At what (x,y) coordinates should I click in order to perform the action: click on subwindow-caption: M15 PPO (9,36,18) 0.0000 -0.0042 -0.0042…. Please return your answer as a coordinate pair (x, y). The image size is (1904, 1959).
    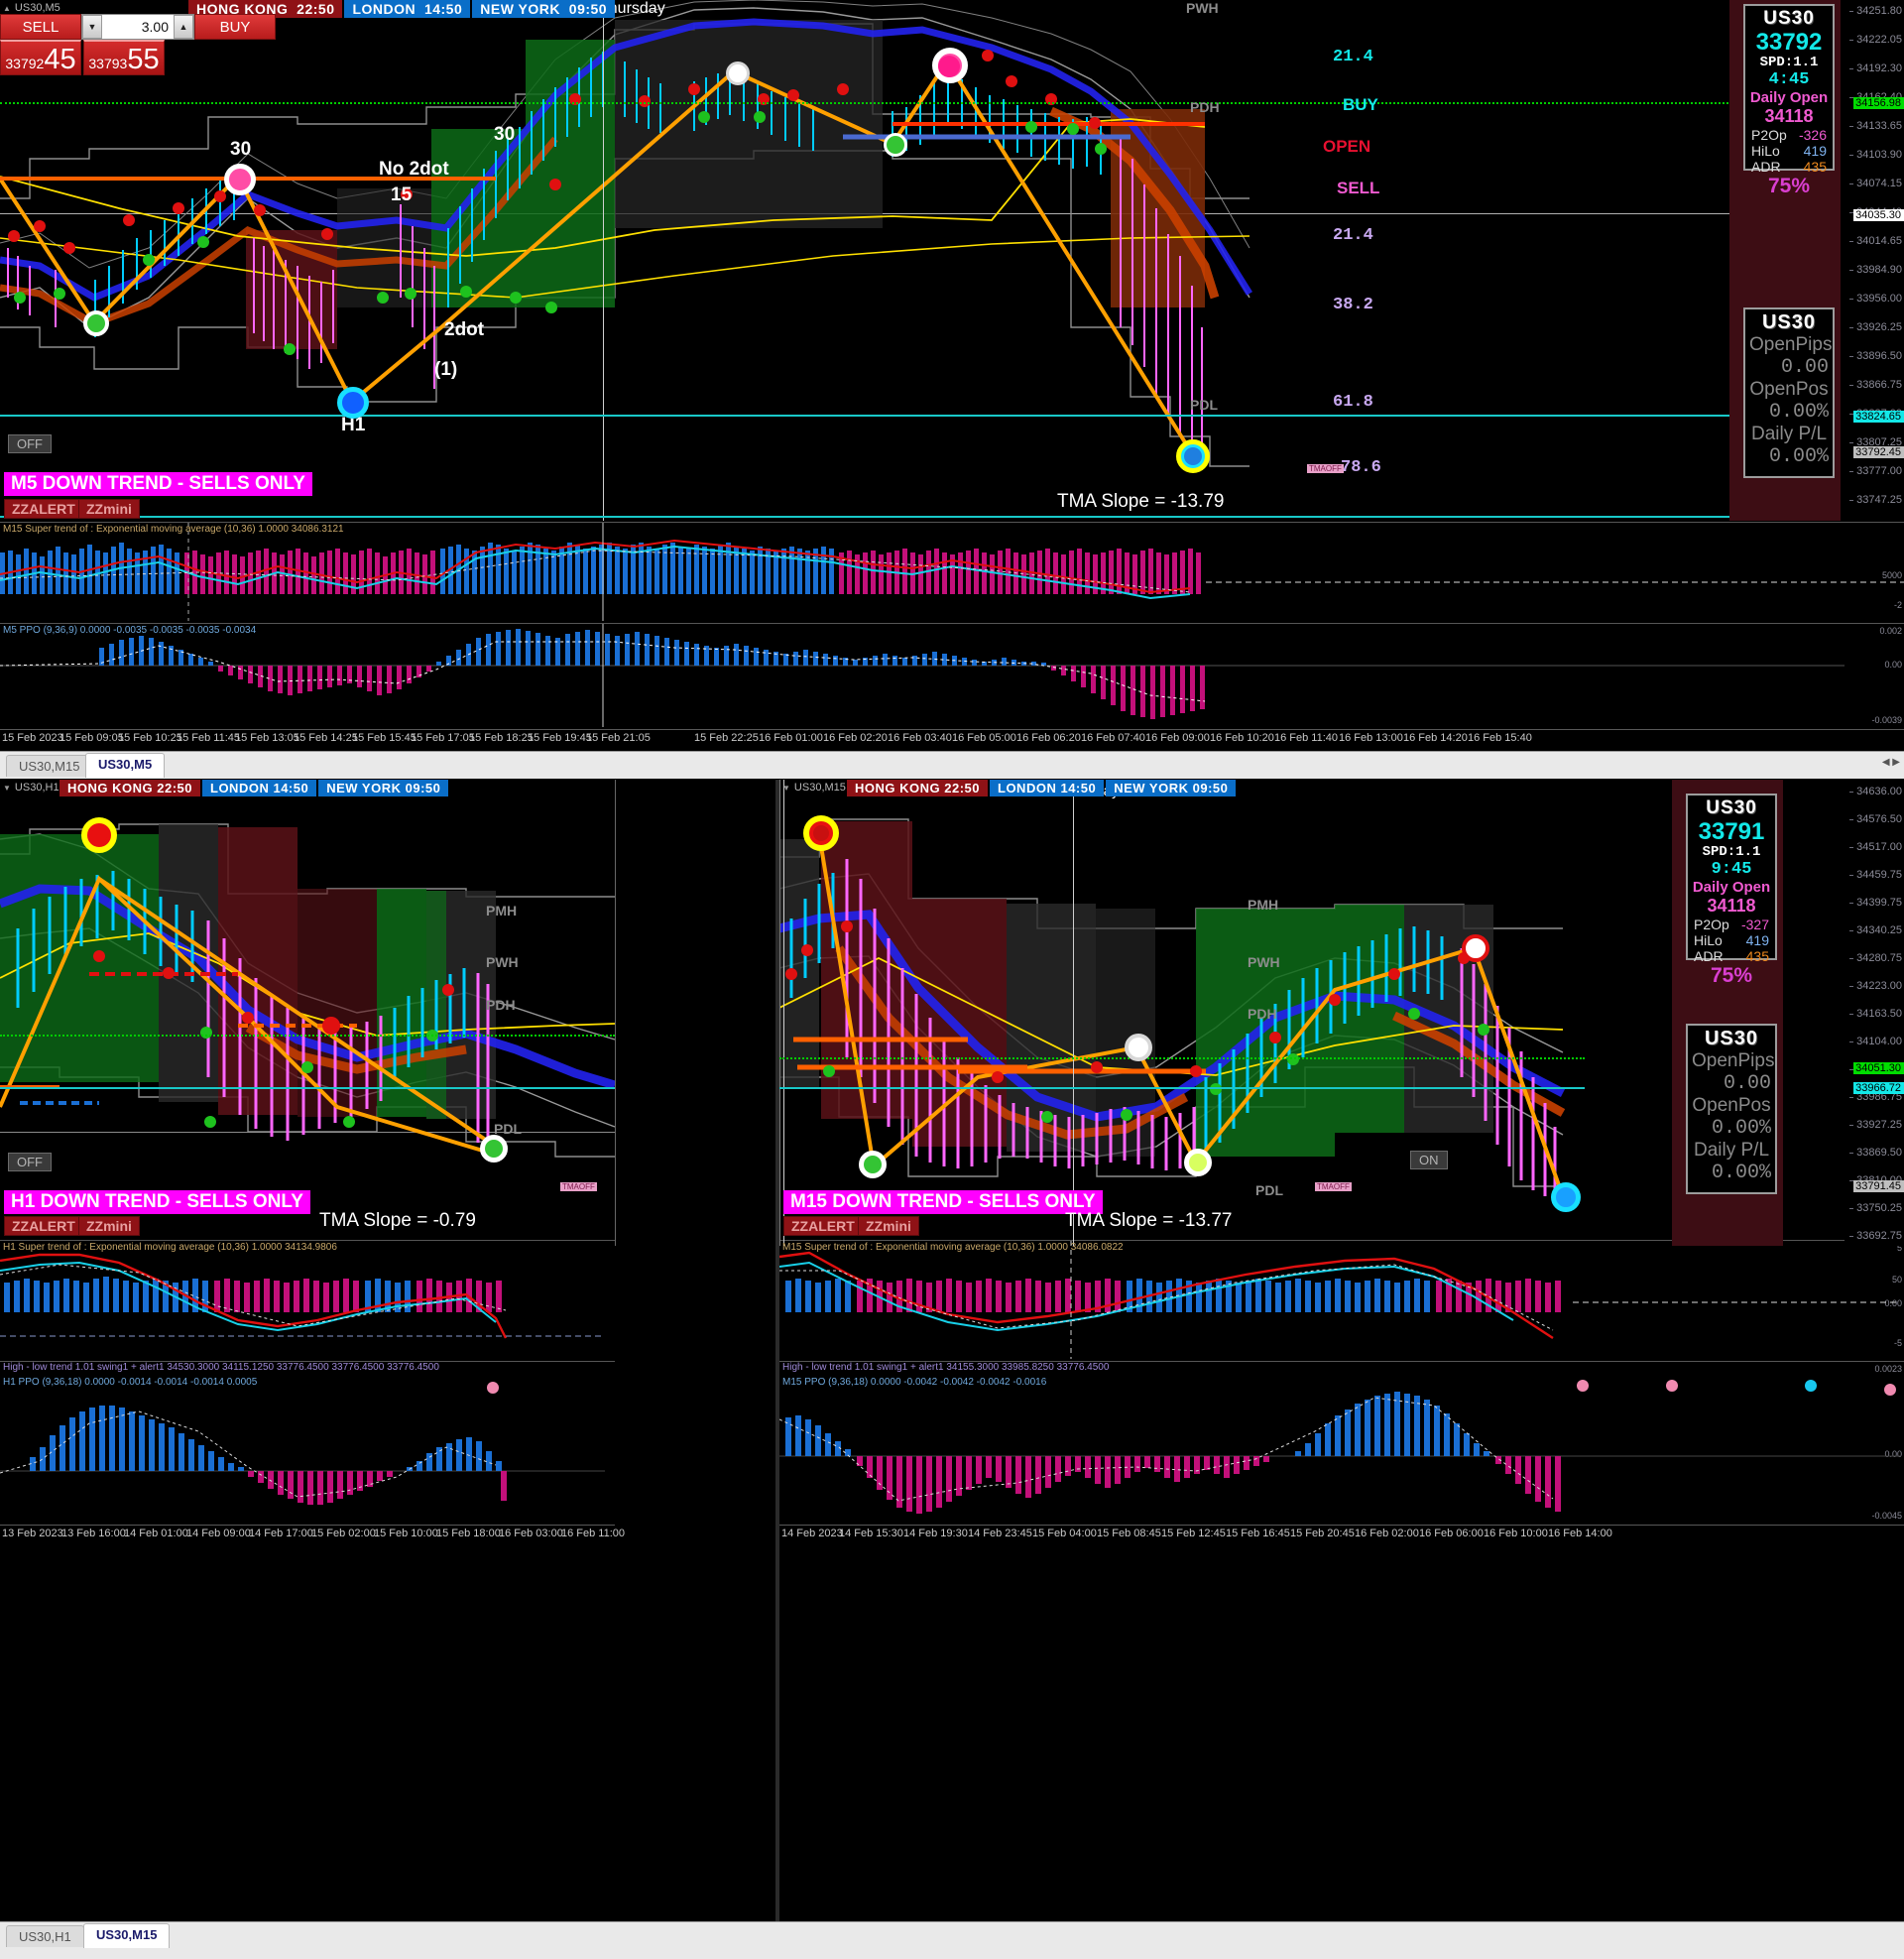
    Looking at the image, I should click on (914, 1382).